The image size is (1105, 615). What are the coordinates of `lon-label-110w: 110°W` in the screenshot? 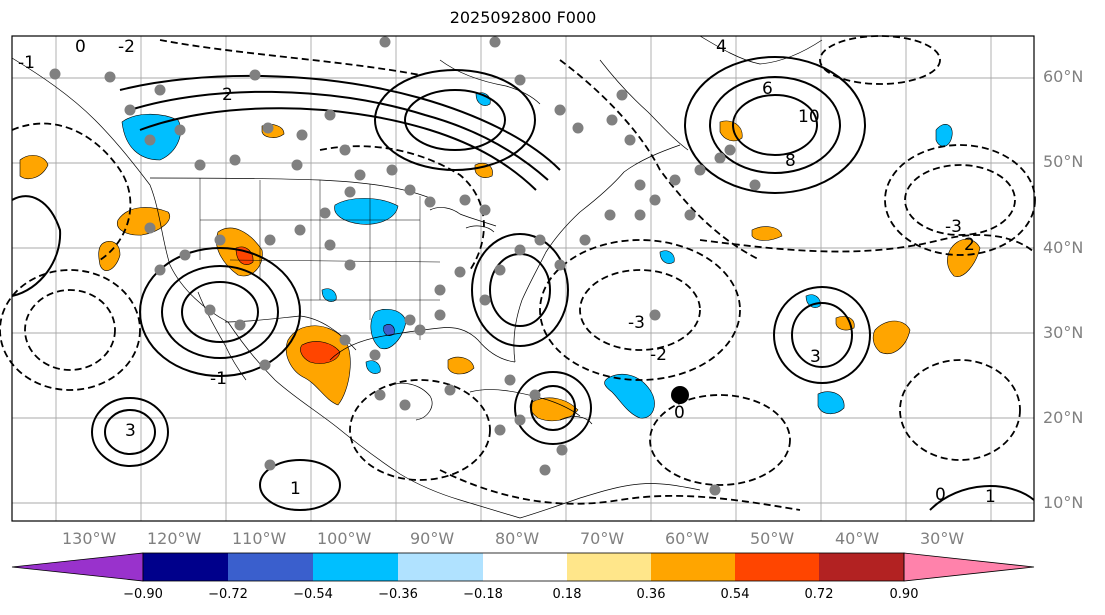 It's located at (259, 538).